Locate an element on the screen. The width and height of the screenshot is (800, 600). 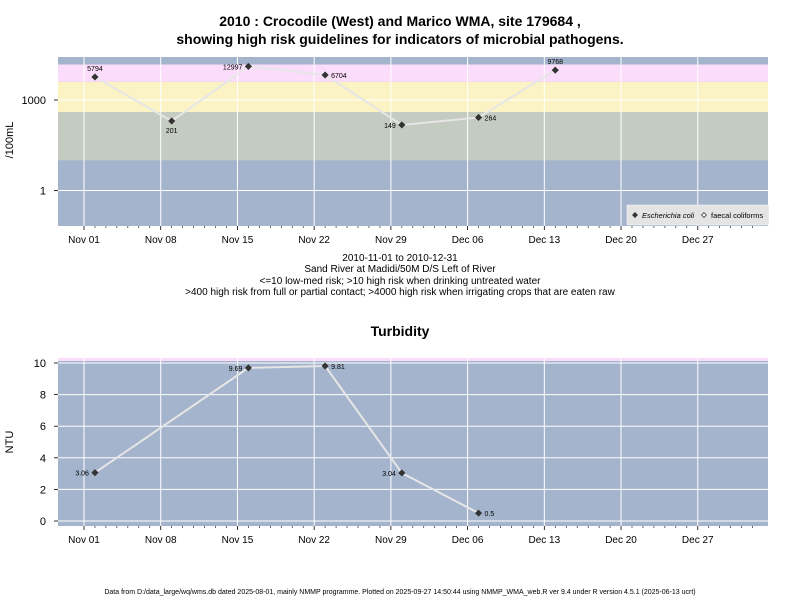
legend-label-faecal: faecal coliforms is located at coordinates (737, 215).